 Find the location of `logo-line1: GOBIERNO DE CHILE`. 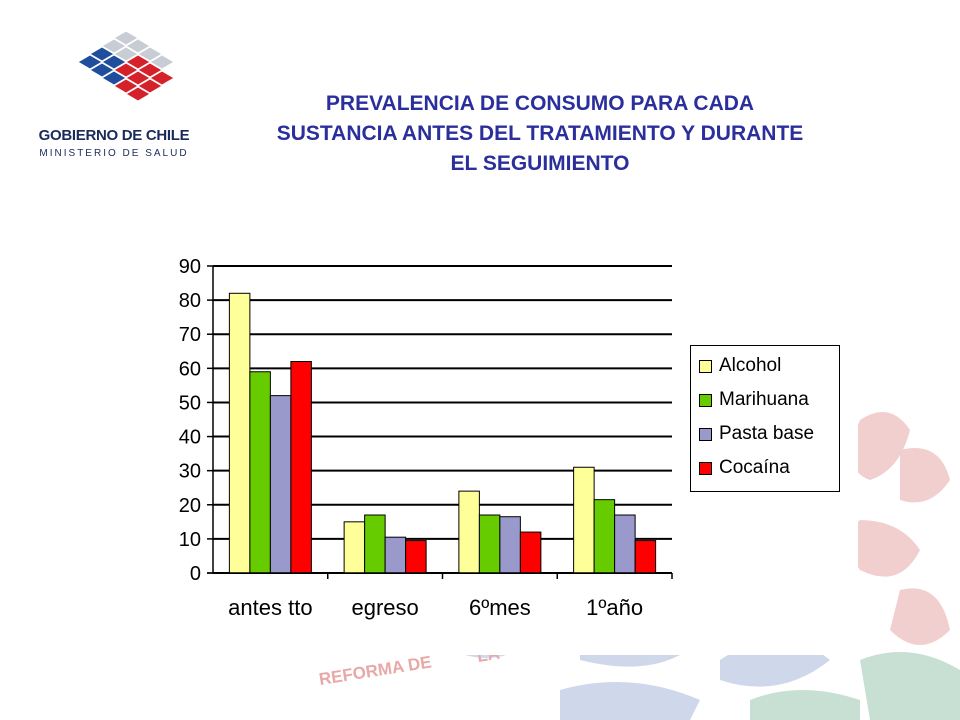

logo-line1: GOBIERNO DE CHILE is located at coordinates (114, 135).